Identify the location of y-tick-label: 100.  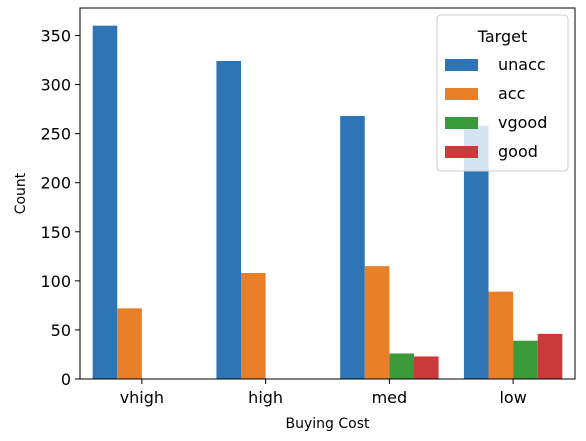
(55, 281).